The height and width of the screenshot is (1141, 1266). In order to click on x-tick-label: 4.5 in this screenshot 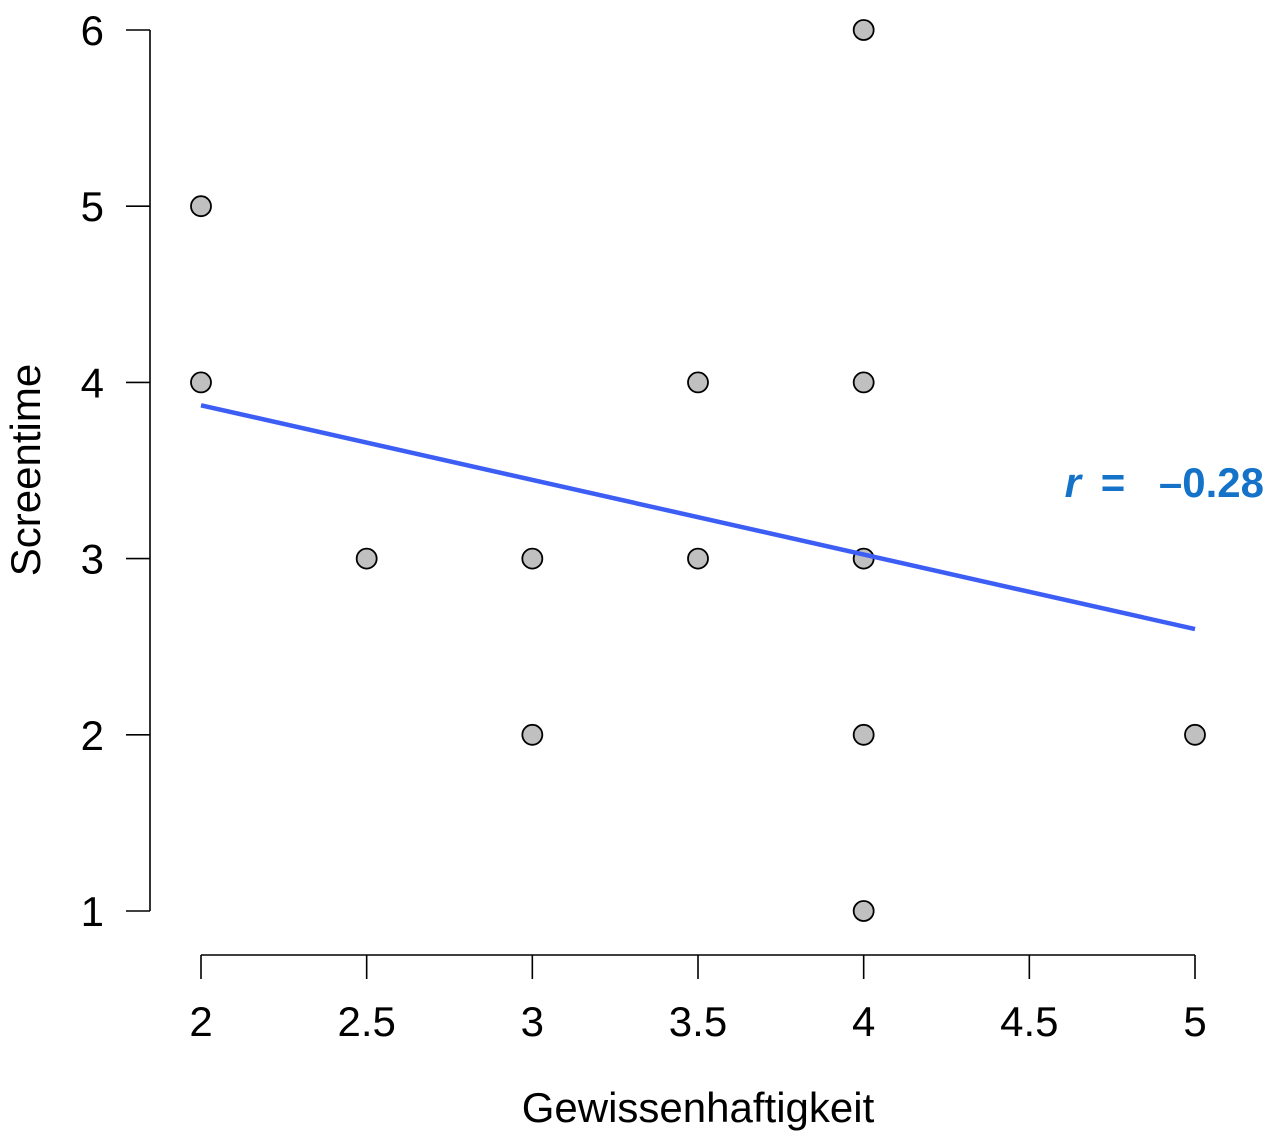, I will do `click(1029, 1021)`.